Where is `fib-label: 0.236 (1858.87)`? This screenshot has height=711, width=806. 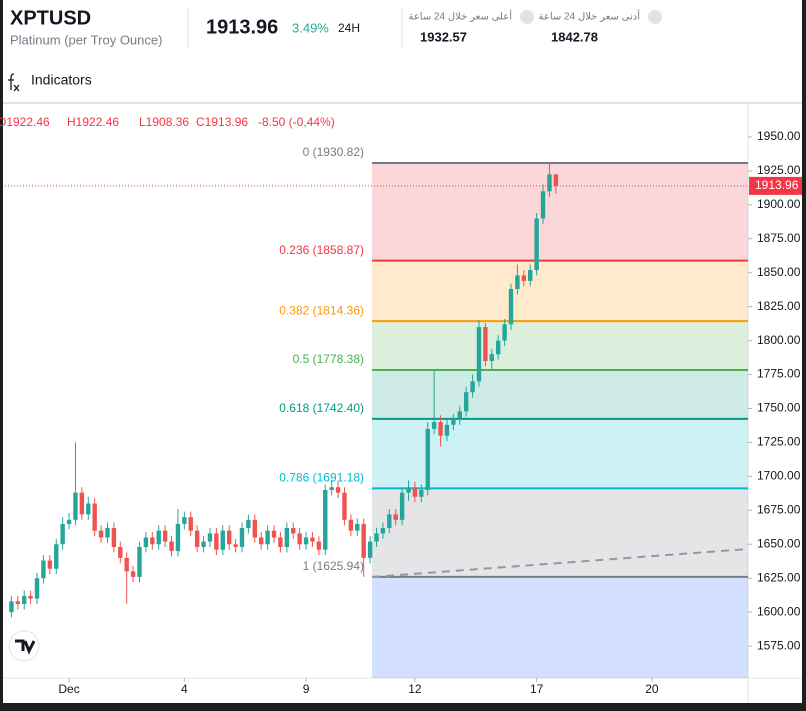 fib-label: 0.236 (1858.87) is located at coordinates (321, 250).